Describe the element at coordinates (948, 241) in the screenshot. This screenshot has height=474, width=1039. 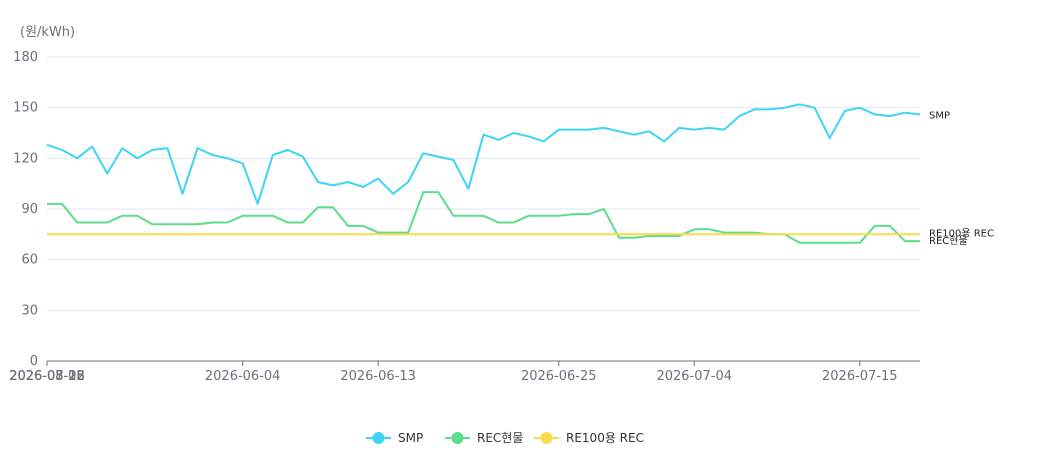
I see `series-end-label: REC현물` at that location.